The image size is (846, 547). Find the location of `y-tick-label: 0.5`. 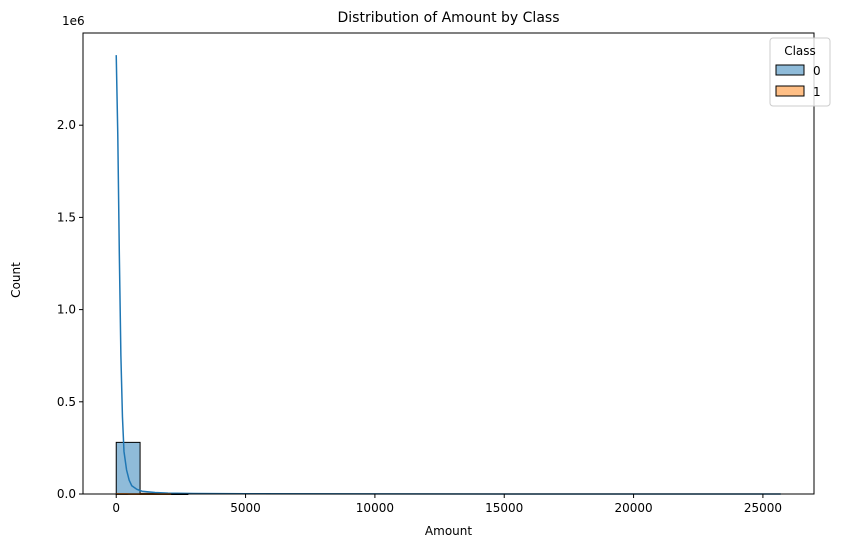

y-tick-label: 0.5 is located at coordinates (66, 402).